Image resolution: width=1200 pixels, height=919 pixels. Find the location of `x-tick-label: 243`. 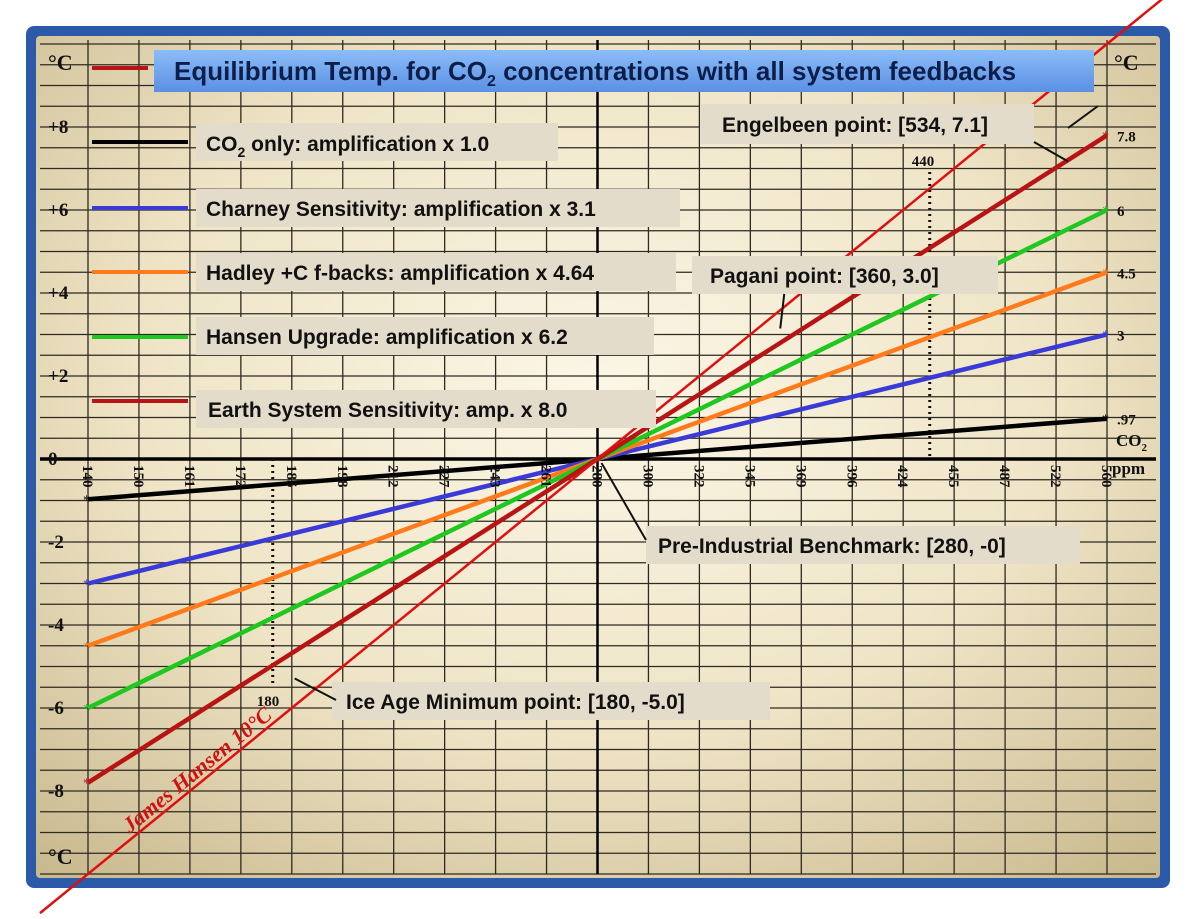

x-tick-label: 243 is located at coordinates (495, 476).